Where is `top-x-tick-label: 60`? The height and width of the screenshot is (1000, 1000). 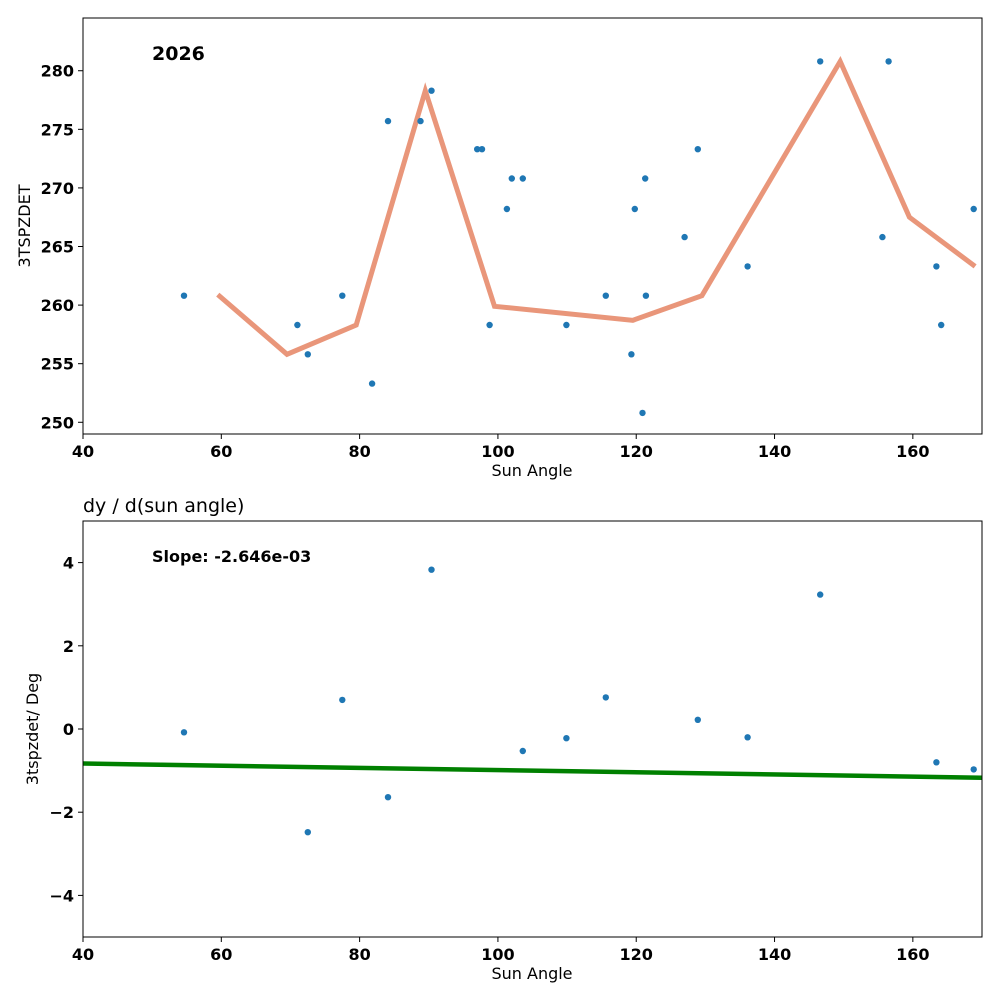
top-x-tick-label: 60 is located at coordinates (221, 451).